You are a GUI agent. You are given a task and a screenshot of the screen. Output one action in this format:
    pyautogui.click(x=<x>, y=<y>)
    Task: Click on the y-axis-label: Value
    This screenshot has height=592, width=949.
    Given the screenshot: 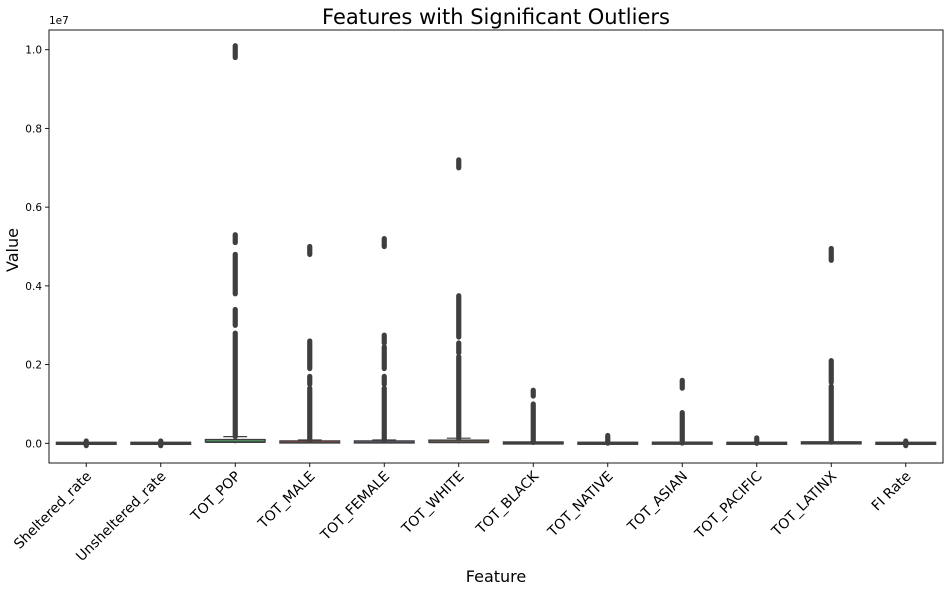 What is the action you would take?
    pyautogui.click(x=12, y=250)
    